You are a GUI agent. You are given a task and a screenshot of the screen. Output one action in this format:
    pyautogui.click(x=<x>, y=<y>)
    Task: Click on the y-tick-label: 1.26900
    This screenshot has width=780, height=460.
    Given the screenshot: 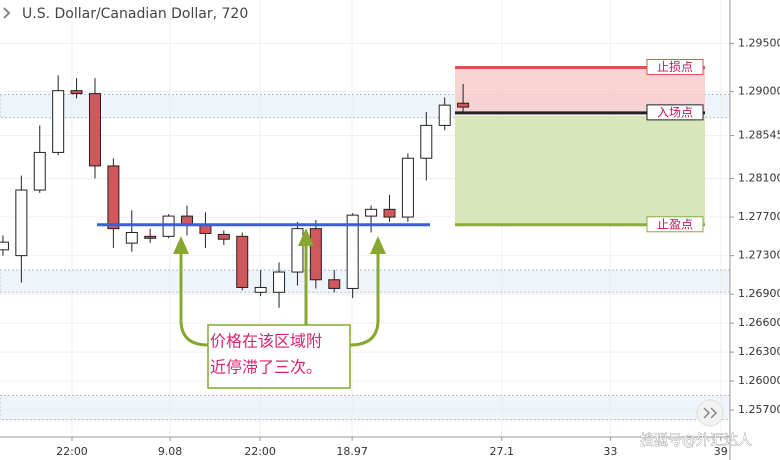 What is the action you would take?
    pyautogui.click(x=759, y=293)
    